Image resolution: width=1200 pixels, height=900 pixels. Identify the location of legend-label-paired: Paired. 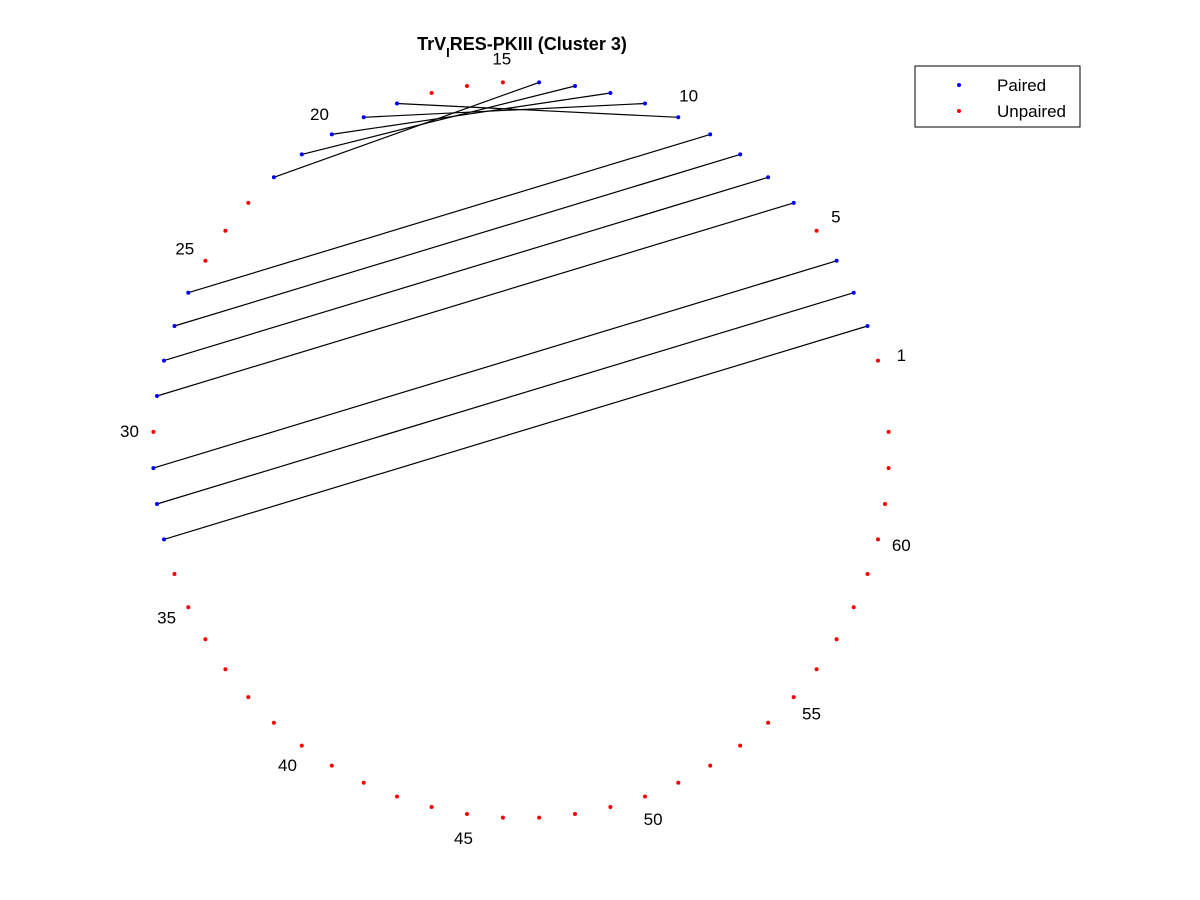
(1021, 85).